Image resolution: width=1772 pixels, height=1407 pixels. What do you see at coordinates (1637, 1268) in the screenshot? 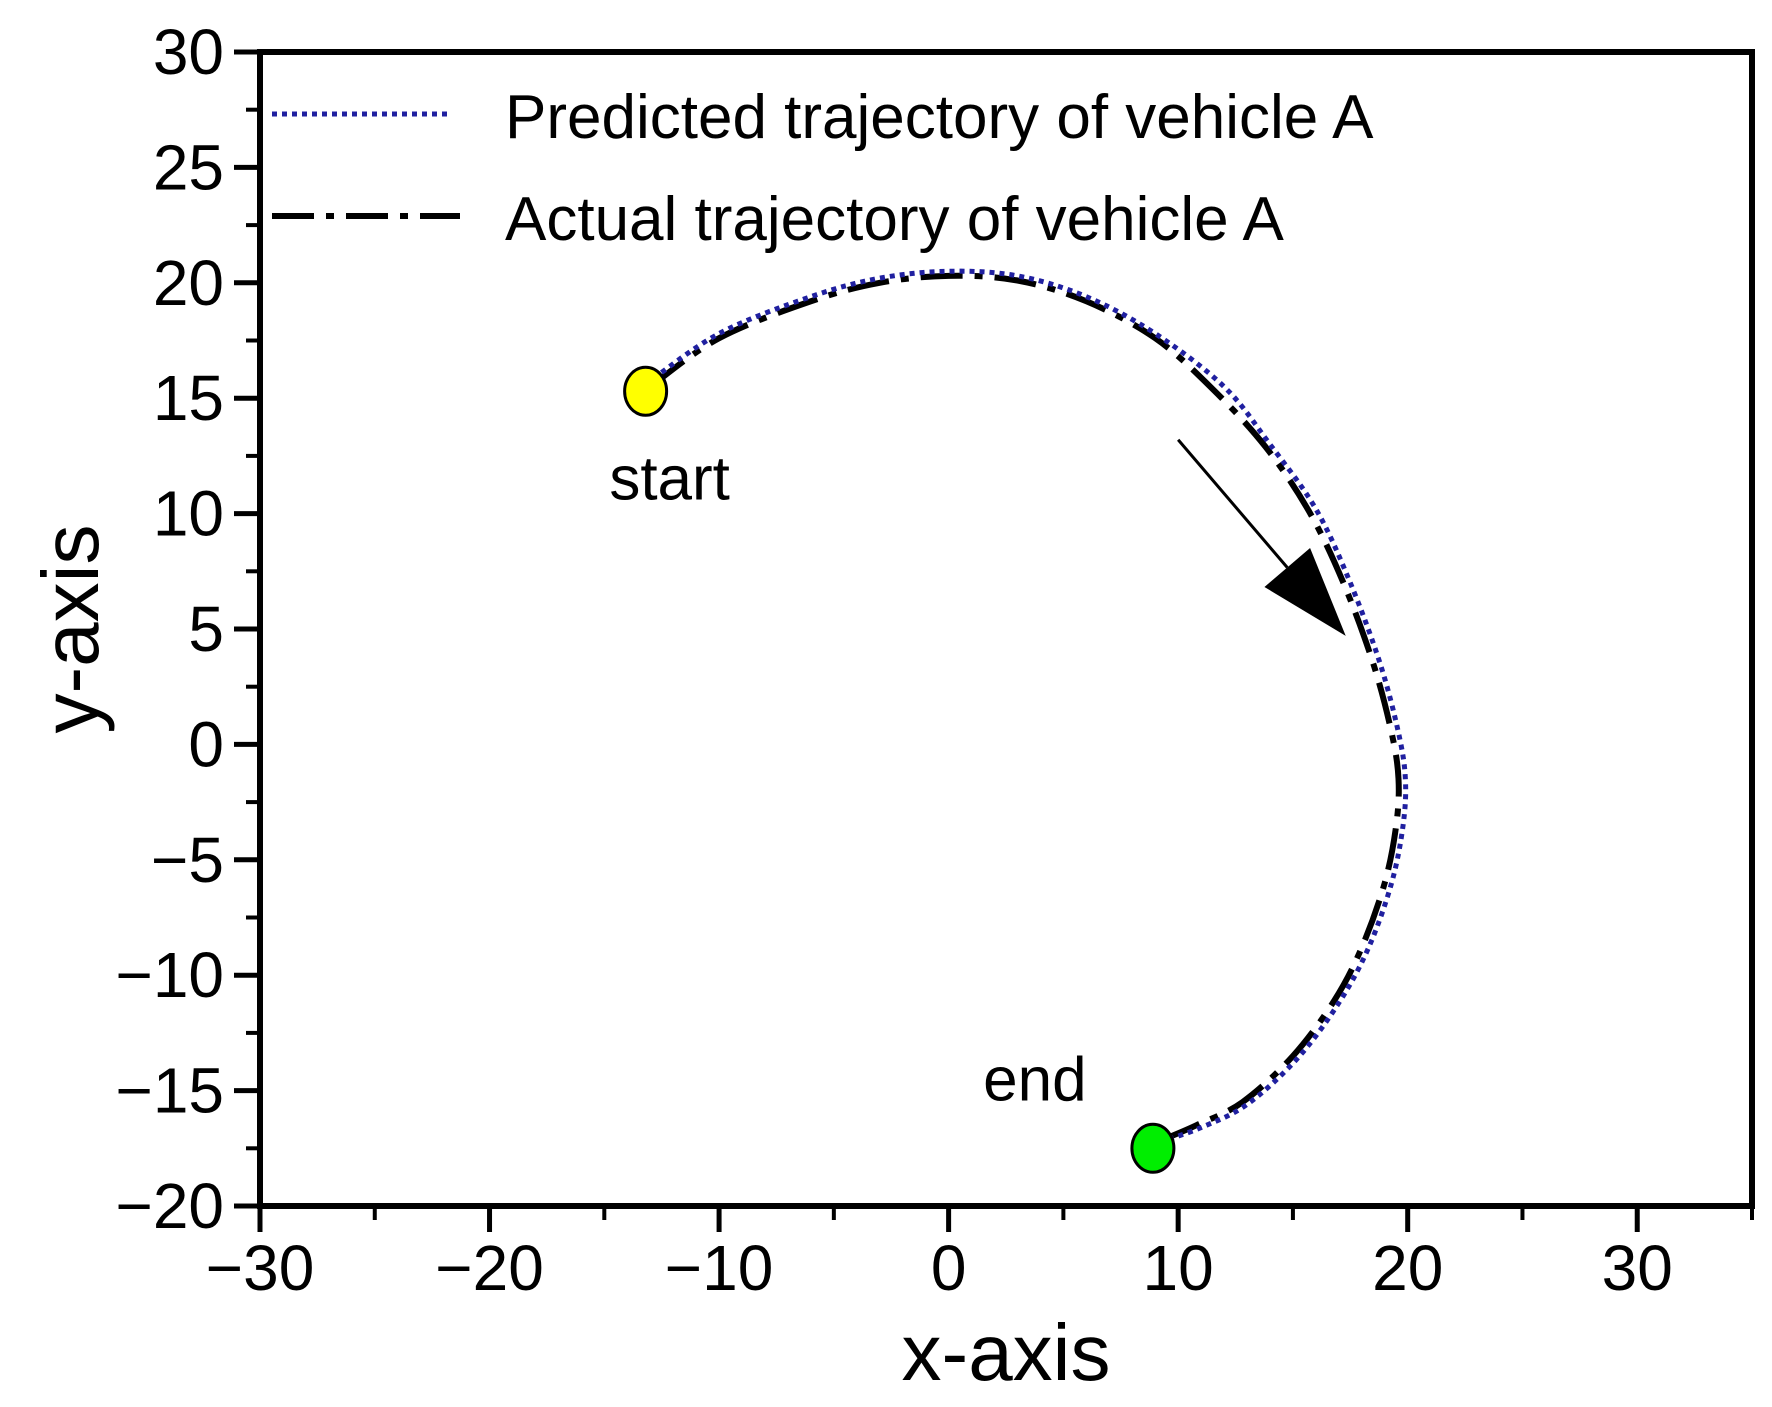
I see `x-tick-label: 30` at bounding box center [1637, 1268].